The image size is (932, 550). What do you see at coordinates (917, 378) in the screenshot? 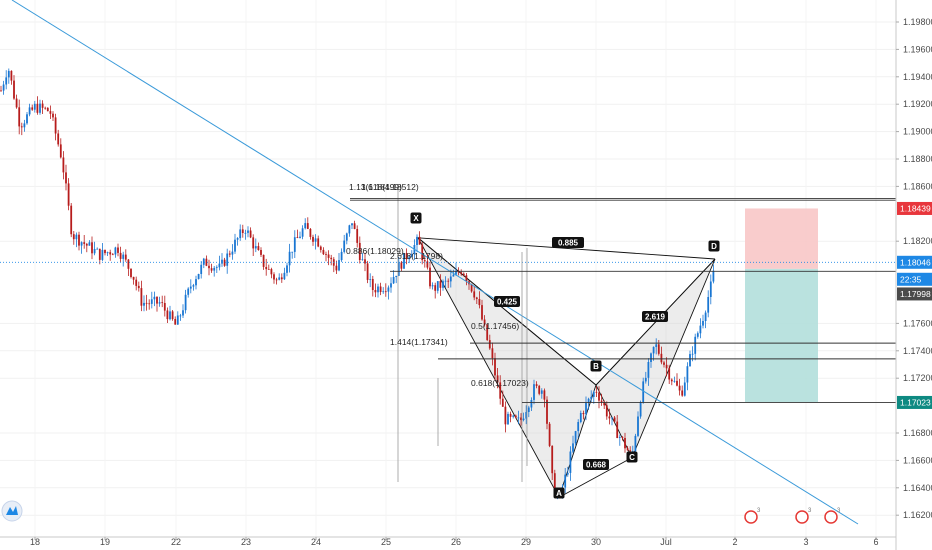
I see `price-tick-label: 1.17200` at bounding box center [917, 378].